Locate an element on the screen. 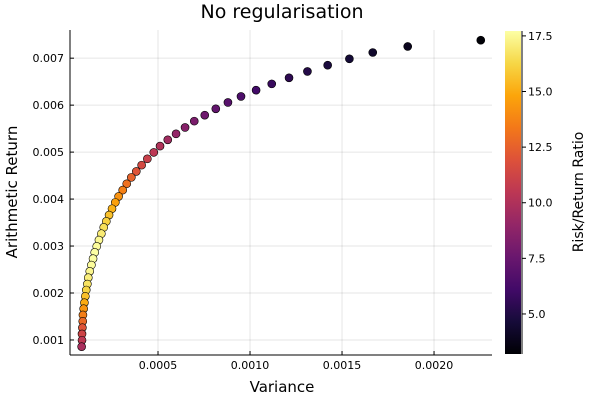 The width and height of the screenshot is (600, 404). y-tick-label: 0.003 is located at coordinates (49, 246).